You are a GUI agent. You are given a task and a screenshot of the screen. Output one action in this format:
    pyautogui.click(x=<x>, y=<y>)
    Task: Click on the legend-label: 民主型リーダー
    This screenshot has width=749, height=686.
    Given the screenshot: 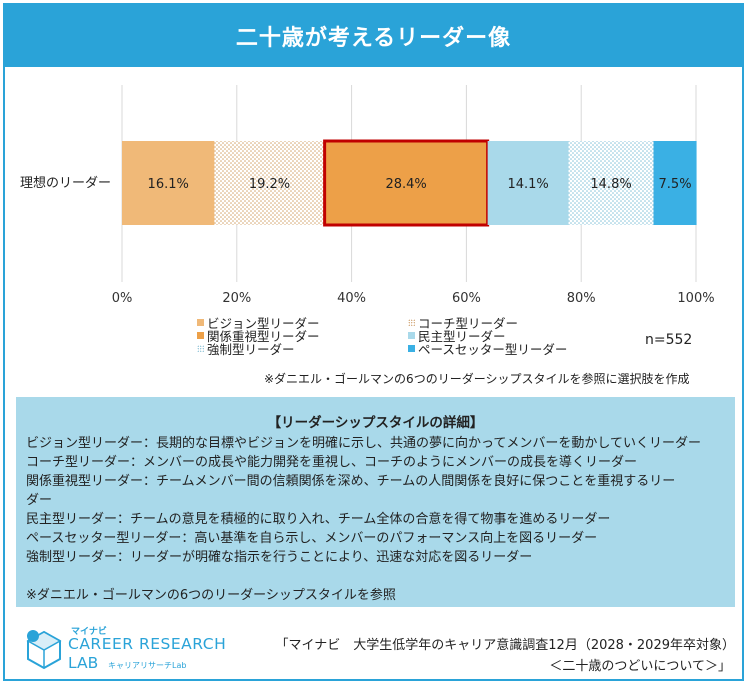 What is the action you would take?
    pyautogui.click(x=462, y=336)
    